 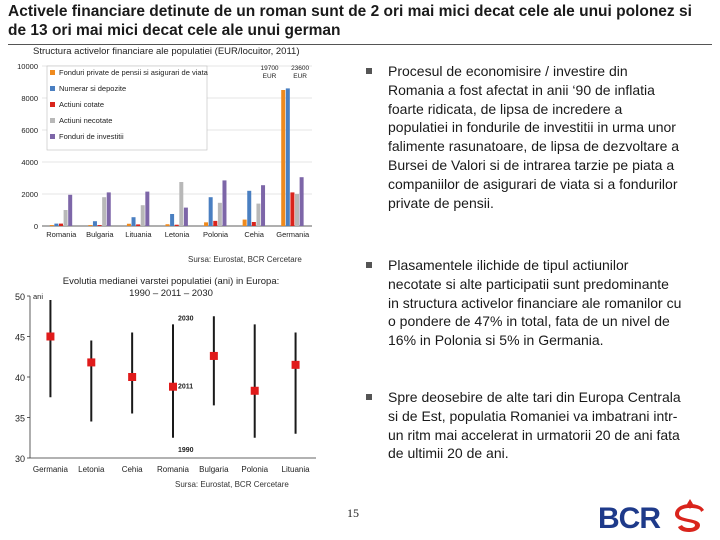 I want to click on y-tick-label: 30, so click(x=20, y=459).